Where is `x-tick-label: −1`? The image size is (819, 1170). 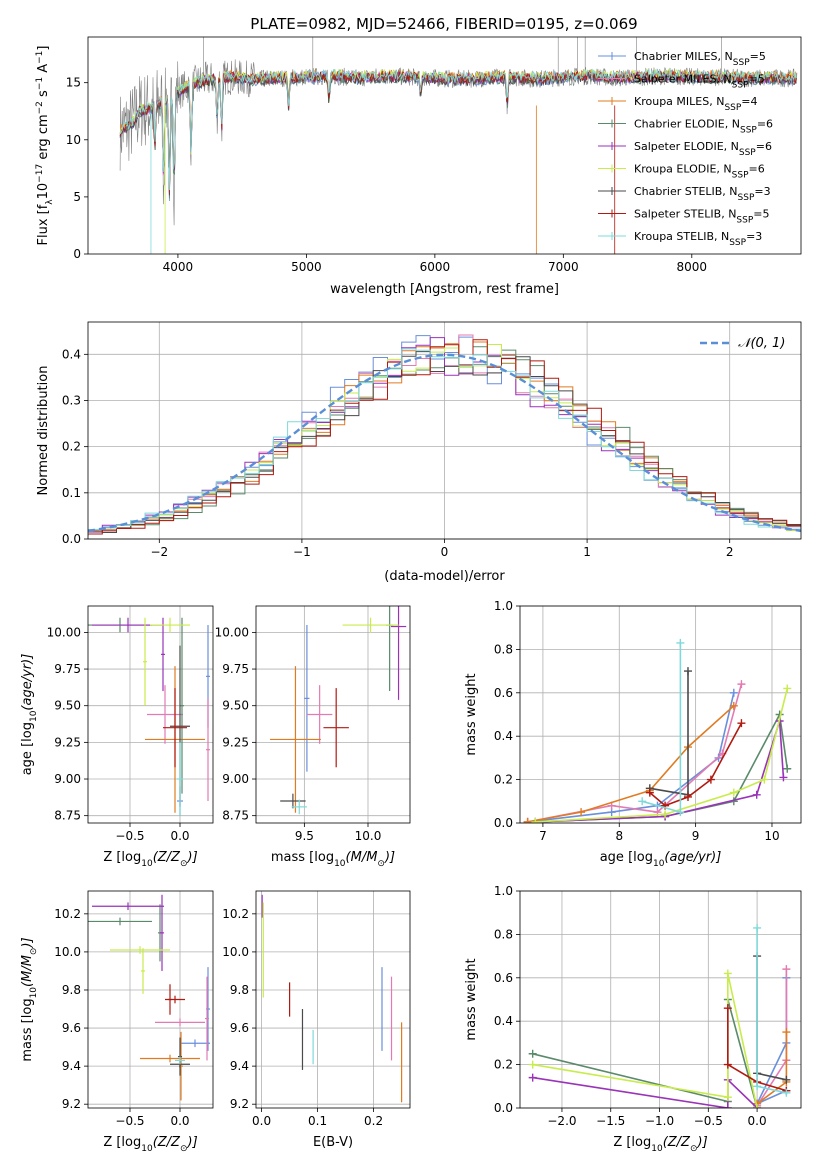
x-tick-label: −1 is located at coordinates (302, 552).